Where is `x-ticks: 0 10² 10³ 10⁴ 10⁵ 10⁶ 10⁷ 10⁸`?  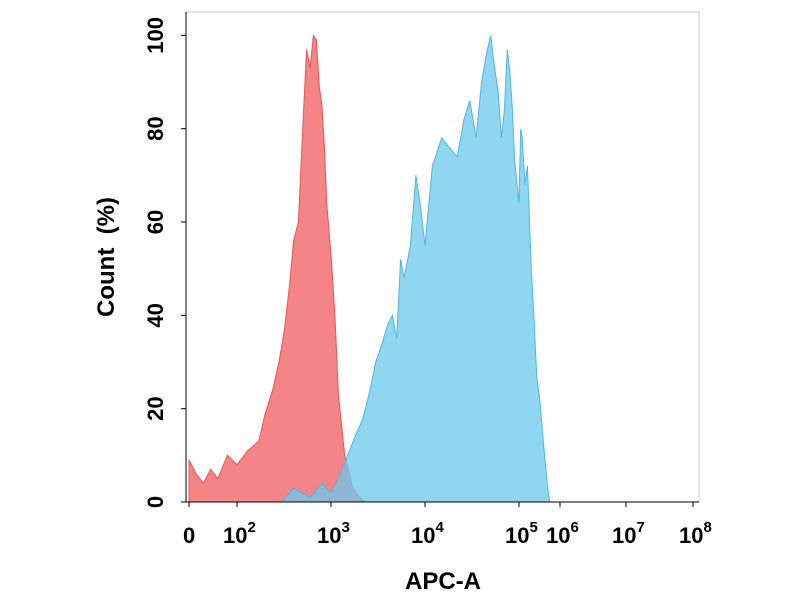
x-ticks: 0 10² 10³ 10⁴ 10⁵ 10⁶ 10⁷ 10⁸ is located at coordinates (447, 525).